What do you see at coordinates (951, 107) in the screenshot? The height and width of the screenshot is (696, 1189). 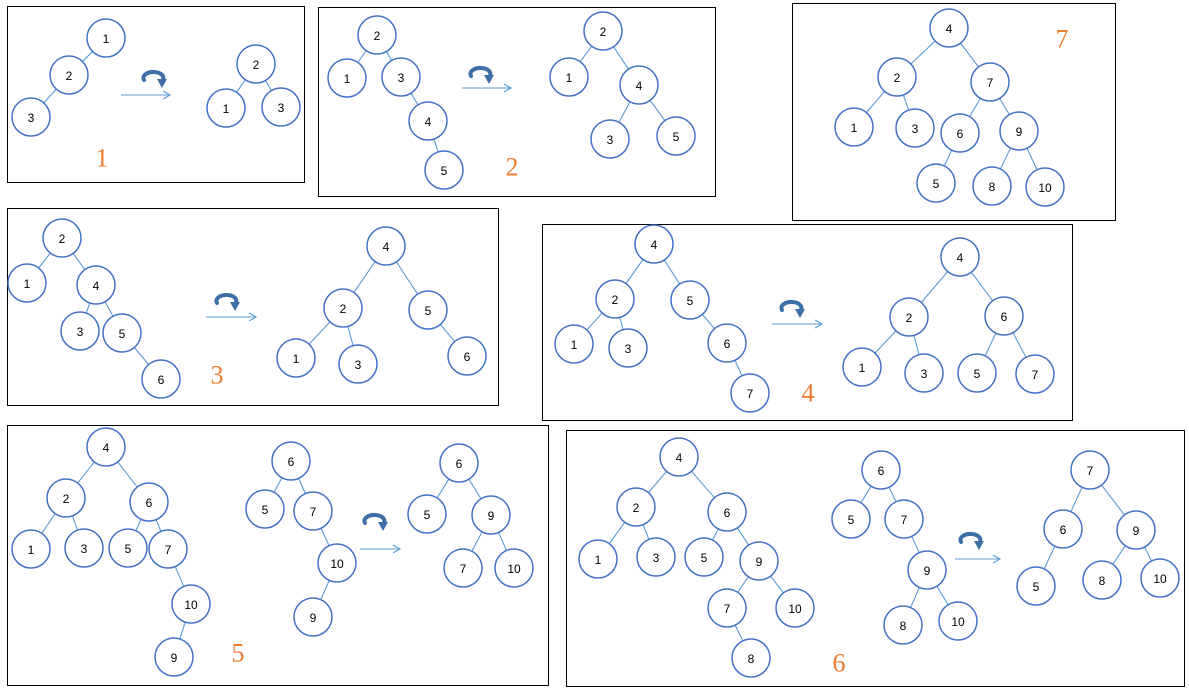 I see `panel-7: 4 2 7 1 3 6 9 5 8 10 7` at bounding box center [951, 107].